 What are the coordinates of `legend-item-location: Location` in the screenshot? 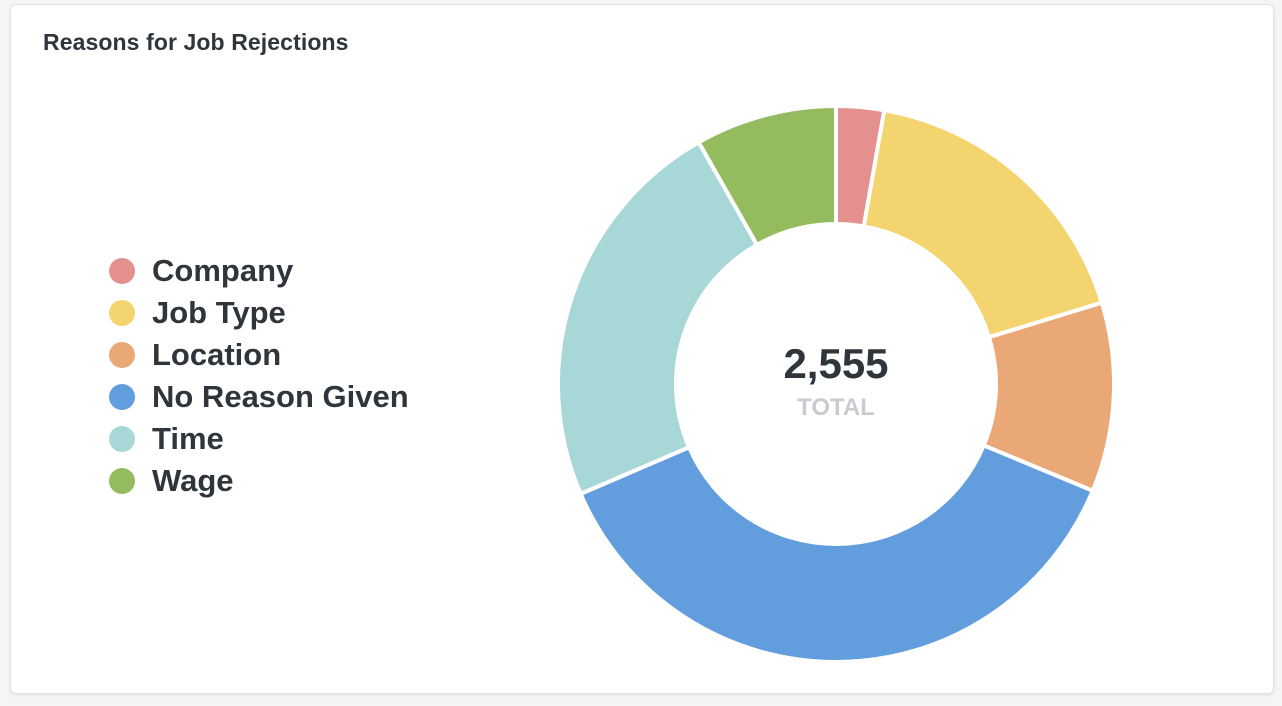 It's located at (259, 355).